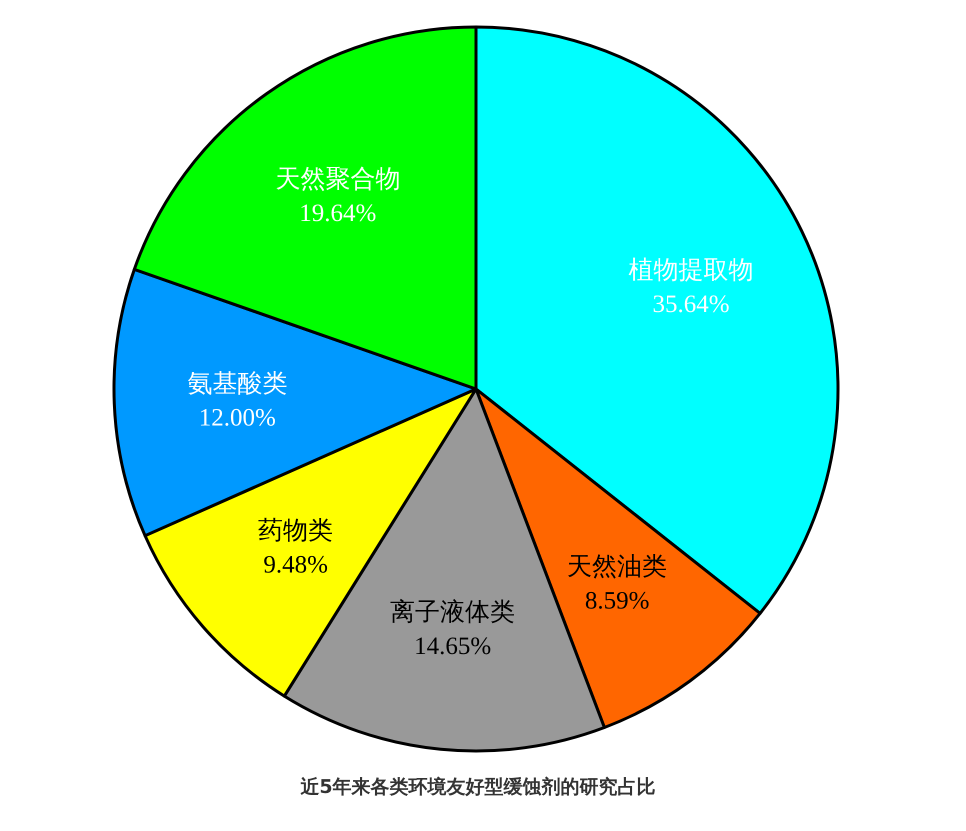 Image resolution: width=966 pixels, height=831 pixels. Describe the element at coordinates (617, 601) in the screenshot. I see `data-label: 8.59%` at that location.